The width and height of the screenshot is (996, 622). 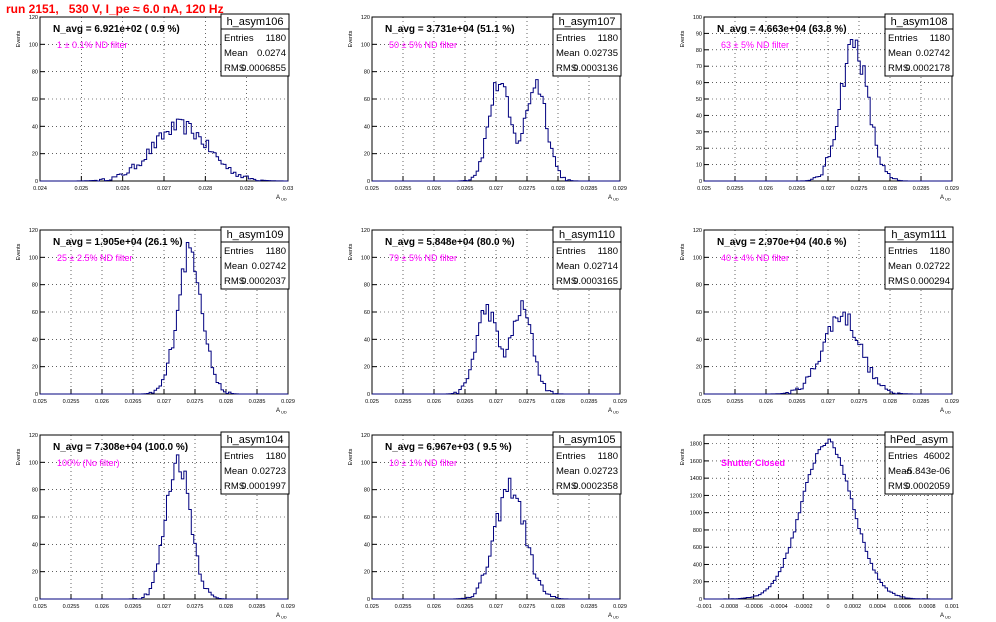 I want to click on y-tick-label: 400, so click(x=697, y=565).